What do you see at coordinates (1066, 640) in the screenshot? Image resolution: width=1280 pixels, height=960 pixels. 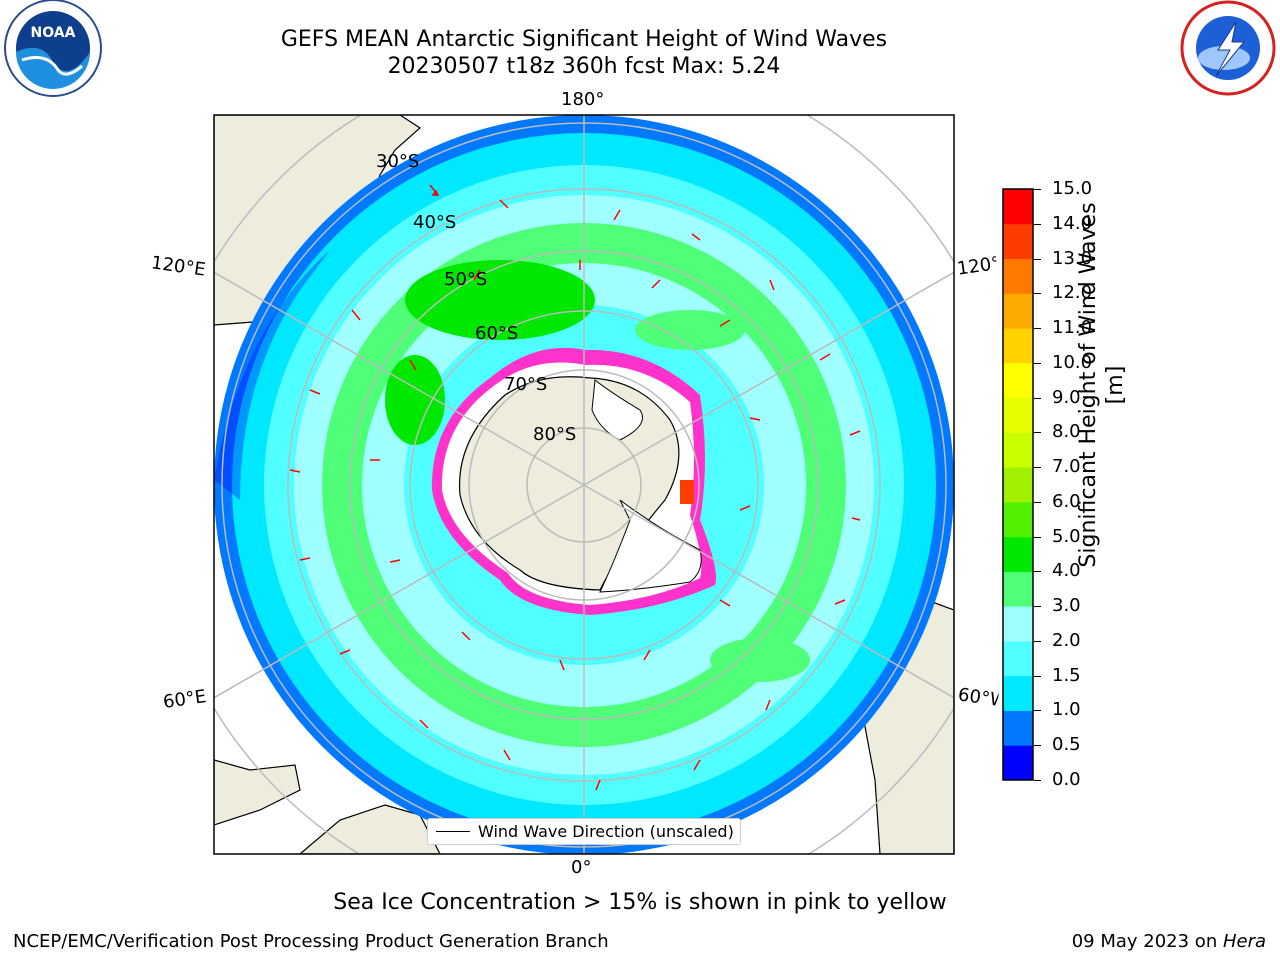 I see `colorbar-tick-label: 2.0` at bounding box center [1066, 640].